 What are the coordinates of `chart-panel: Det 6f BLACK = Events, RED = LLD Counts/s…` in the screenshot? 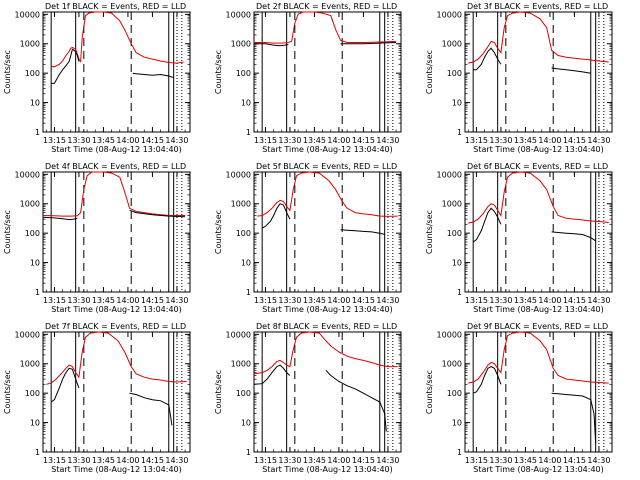 It's located at (519, 238).